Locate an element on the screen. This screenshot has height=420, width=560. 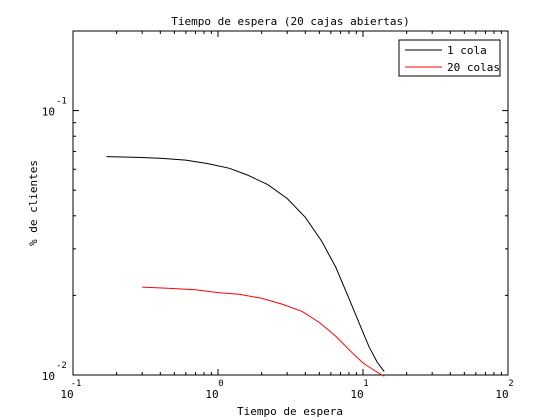
legend-label-2: 20 colas is located at coordinates (473, 67).